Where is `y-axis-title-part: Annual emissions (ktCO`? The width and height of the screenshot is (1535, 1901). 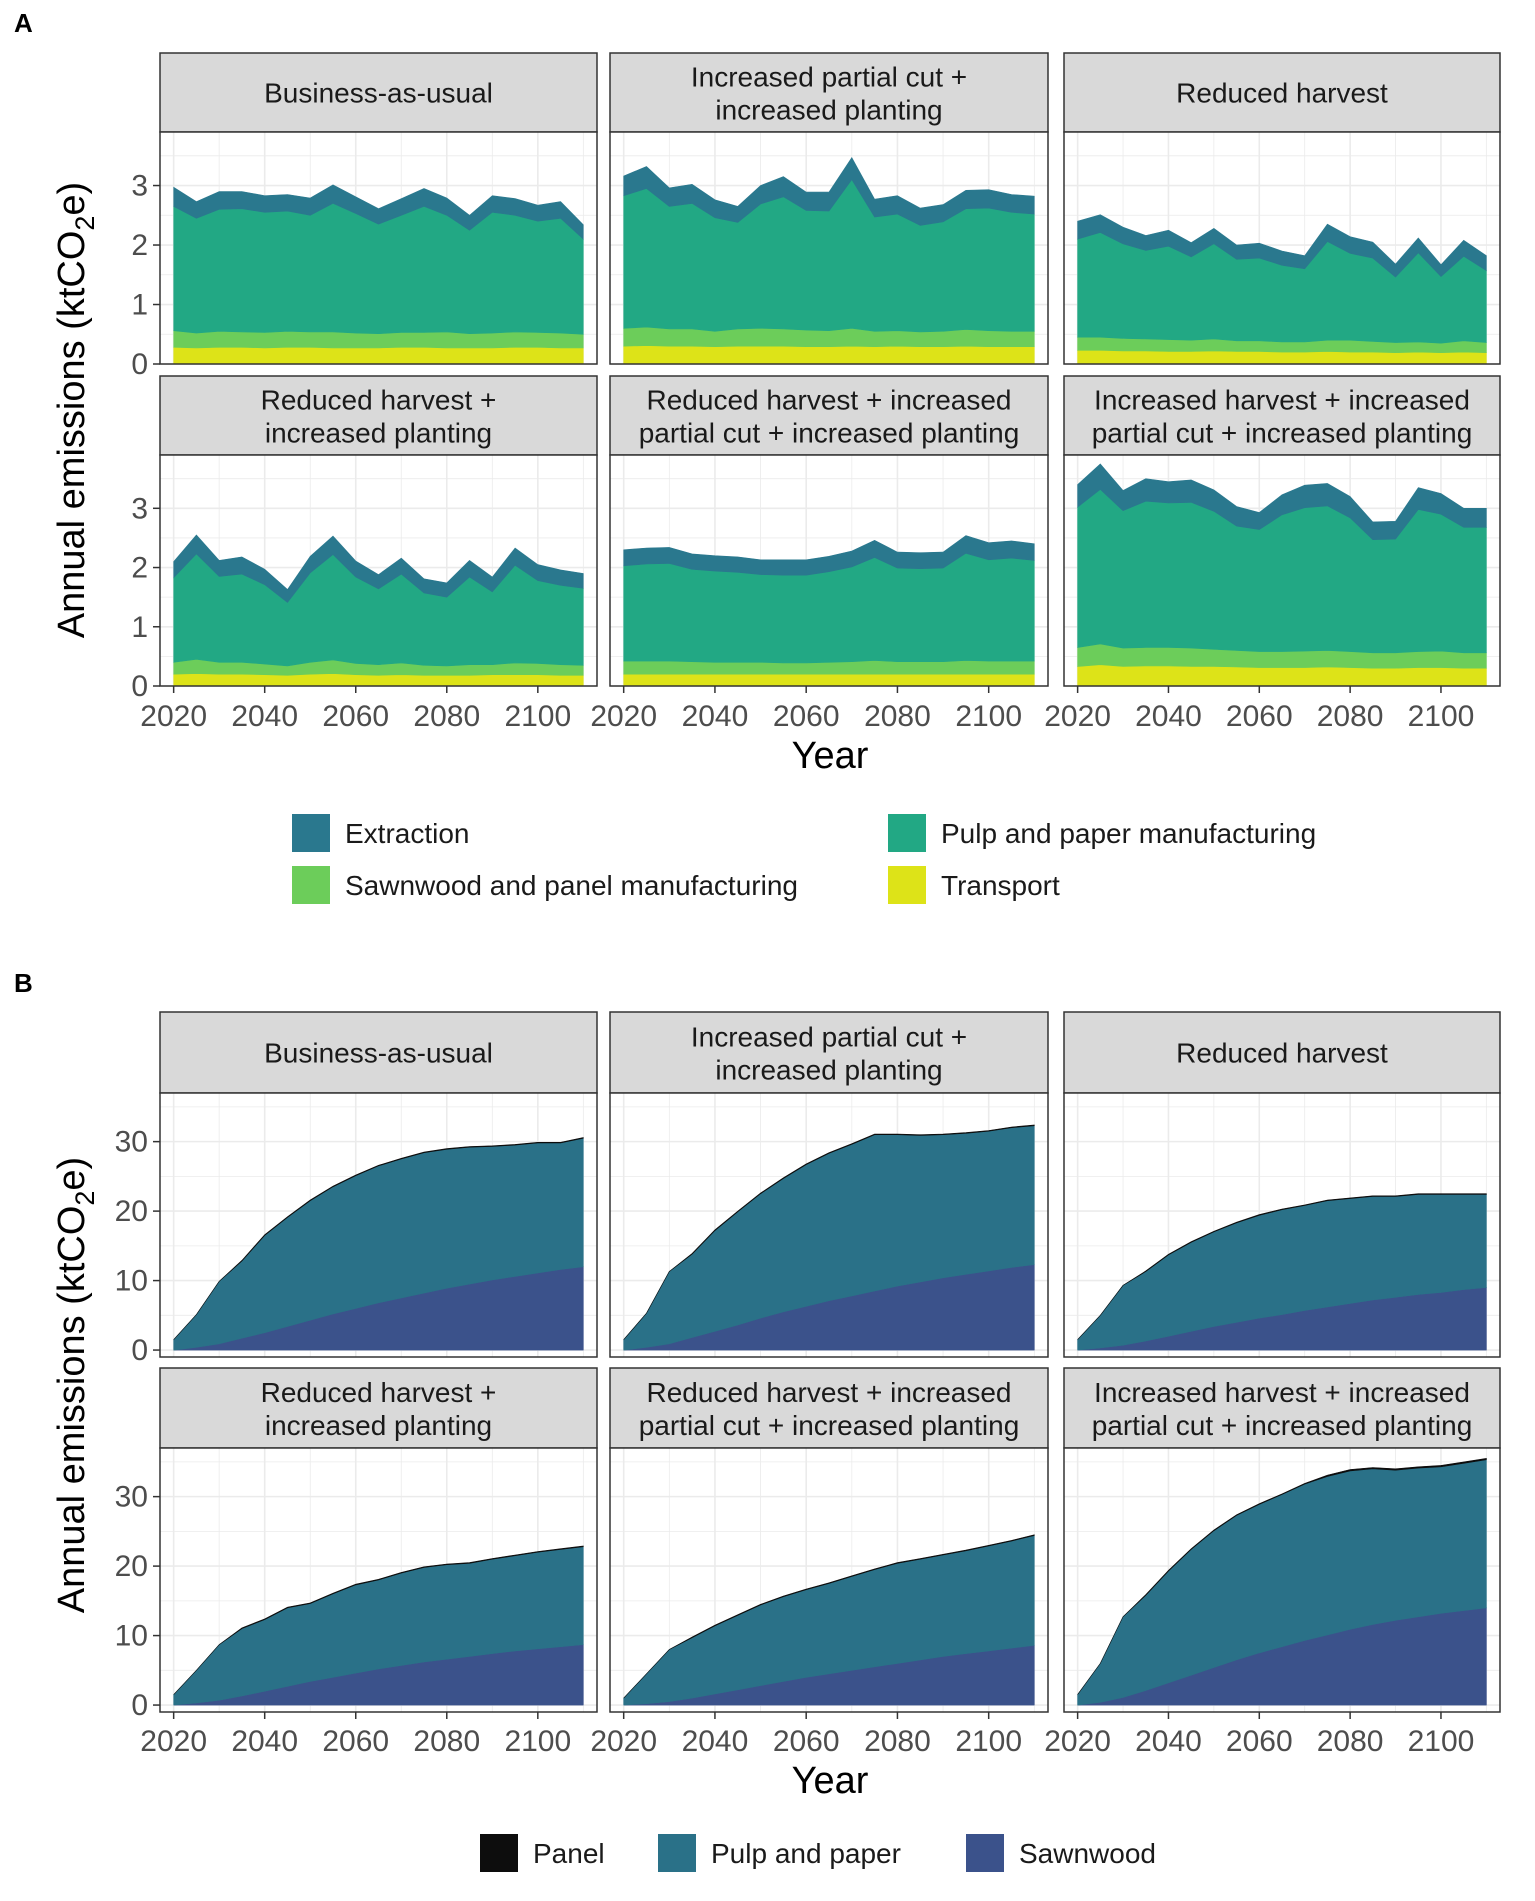
y-axis-title-part: Annual emissions (ktCO is located at coordinates (72, 435).